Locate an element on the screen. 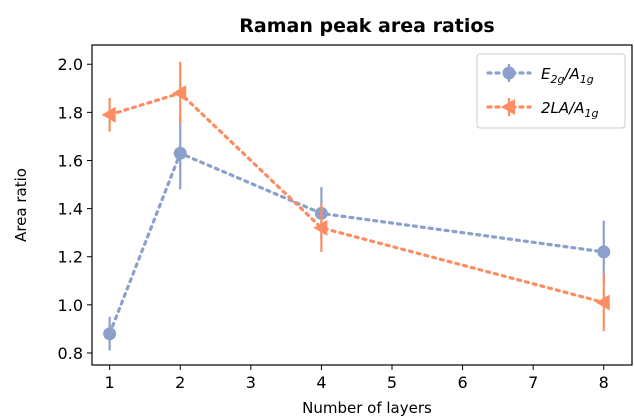 The height and width of the screenshot is (419, 634). y-axis-label: Area ratio is located at coordinates (21, 205).